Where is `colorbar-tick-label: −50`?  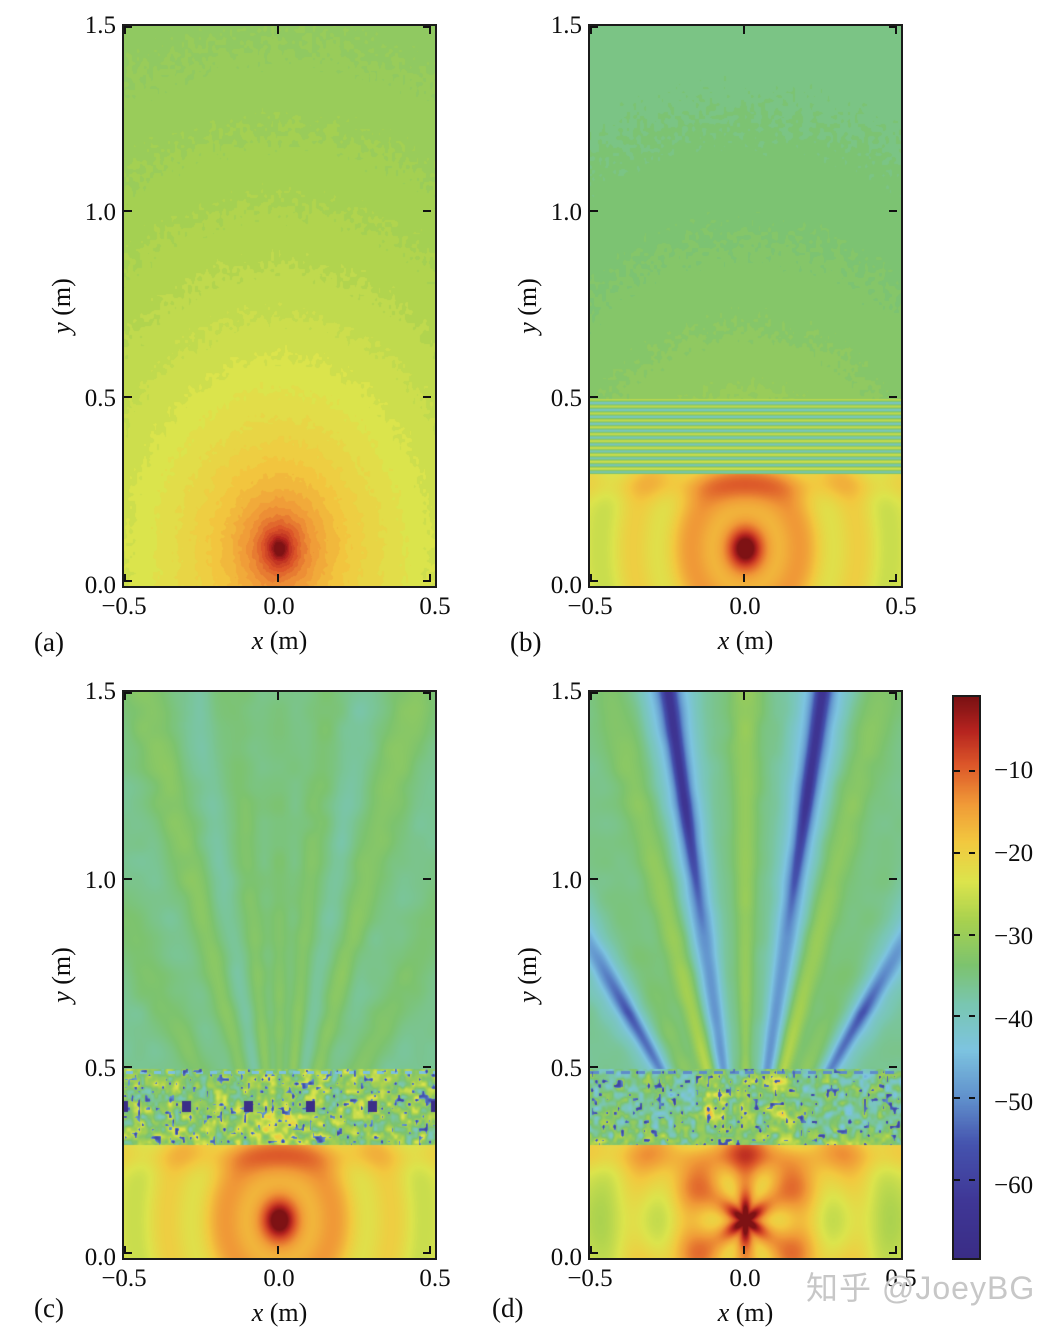 colorbar-tick-label: −50 is located at coordinates (1014, 1102).